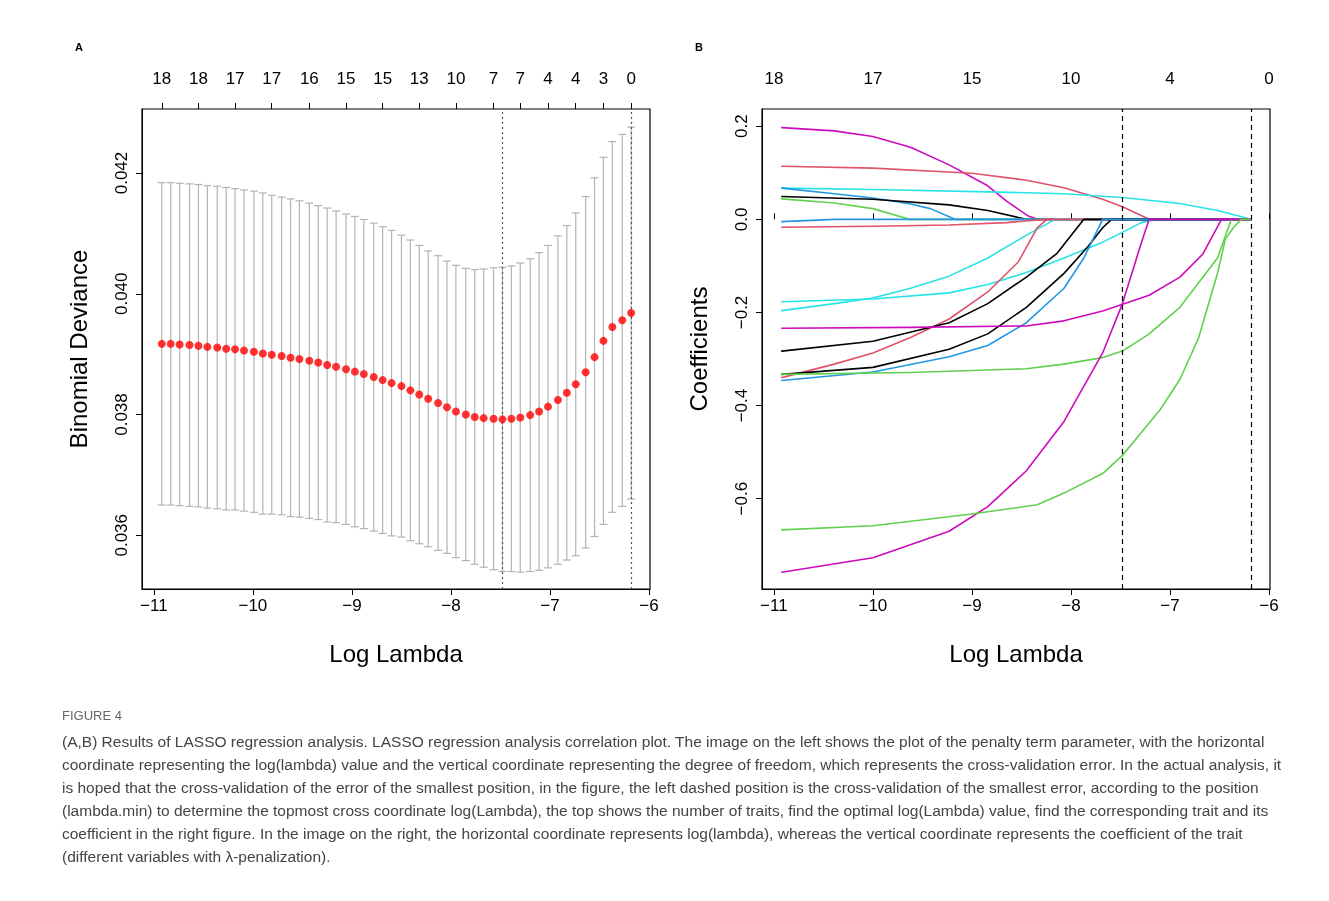 The height and width of the screenshot is (901, 1329). I want to click on chart-title: A, so click(79, 46).